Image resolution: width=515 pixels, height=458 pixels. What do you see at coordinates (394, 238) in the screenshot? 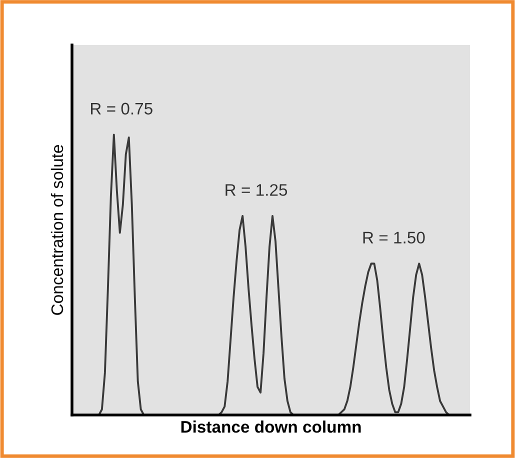
I see `annotation: R = 1.50` at bounding box center [394, 238].